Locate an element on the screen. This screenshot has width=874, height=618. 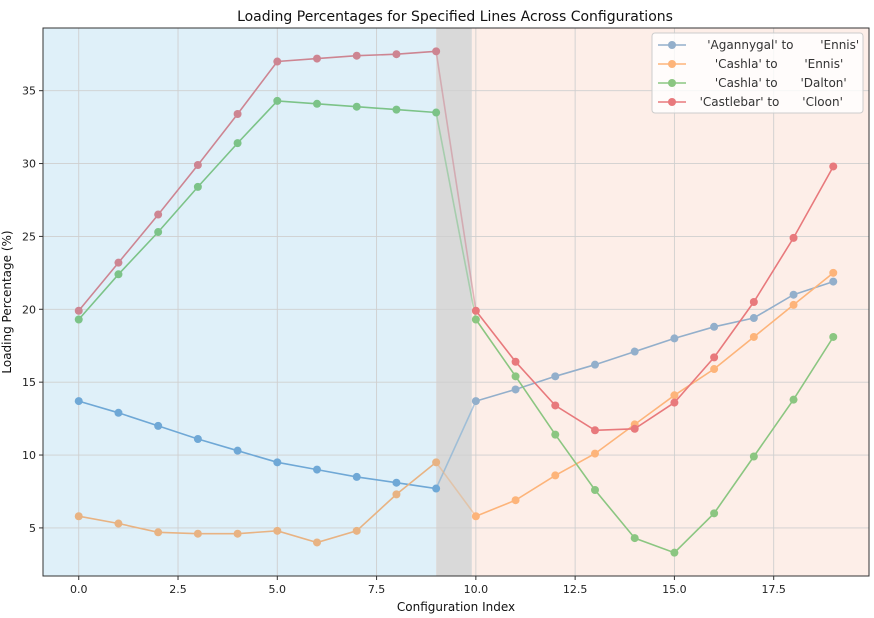
y-tick-label-3: 20 is located at coordinates (29, 309).